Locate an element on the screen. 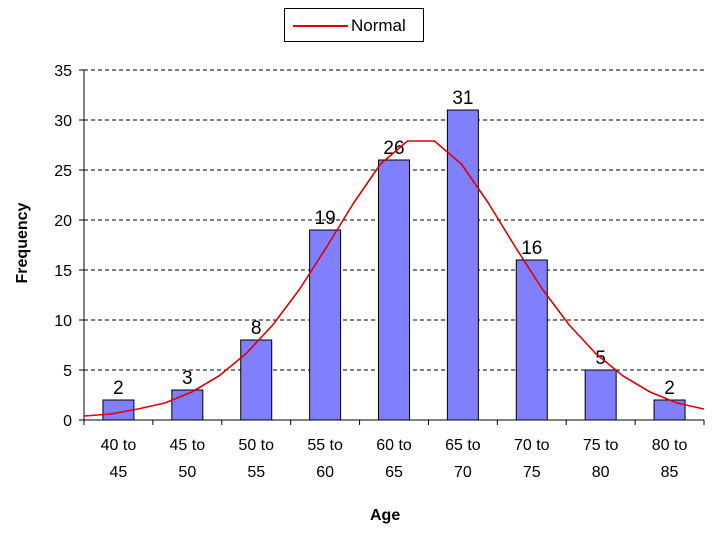 The image size is (719, 534). y-tick-label: 30 is located at coordinates (63, 121).